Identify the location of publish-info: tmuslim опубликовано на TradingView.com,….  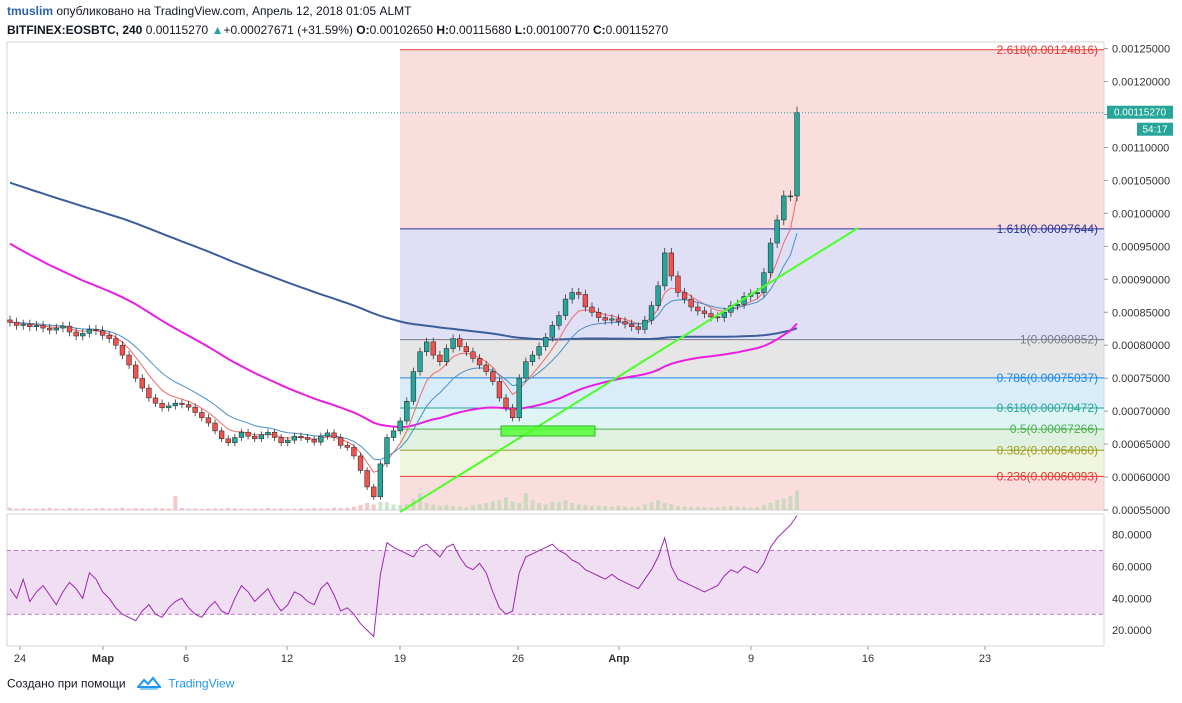
(209, 11).